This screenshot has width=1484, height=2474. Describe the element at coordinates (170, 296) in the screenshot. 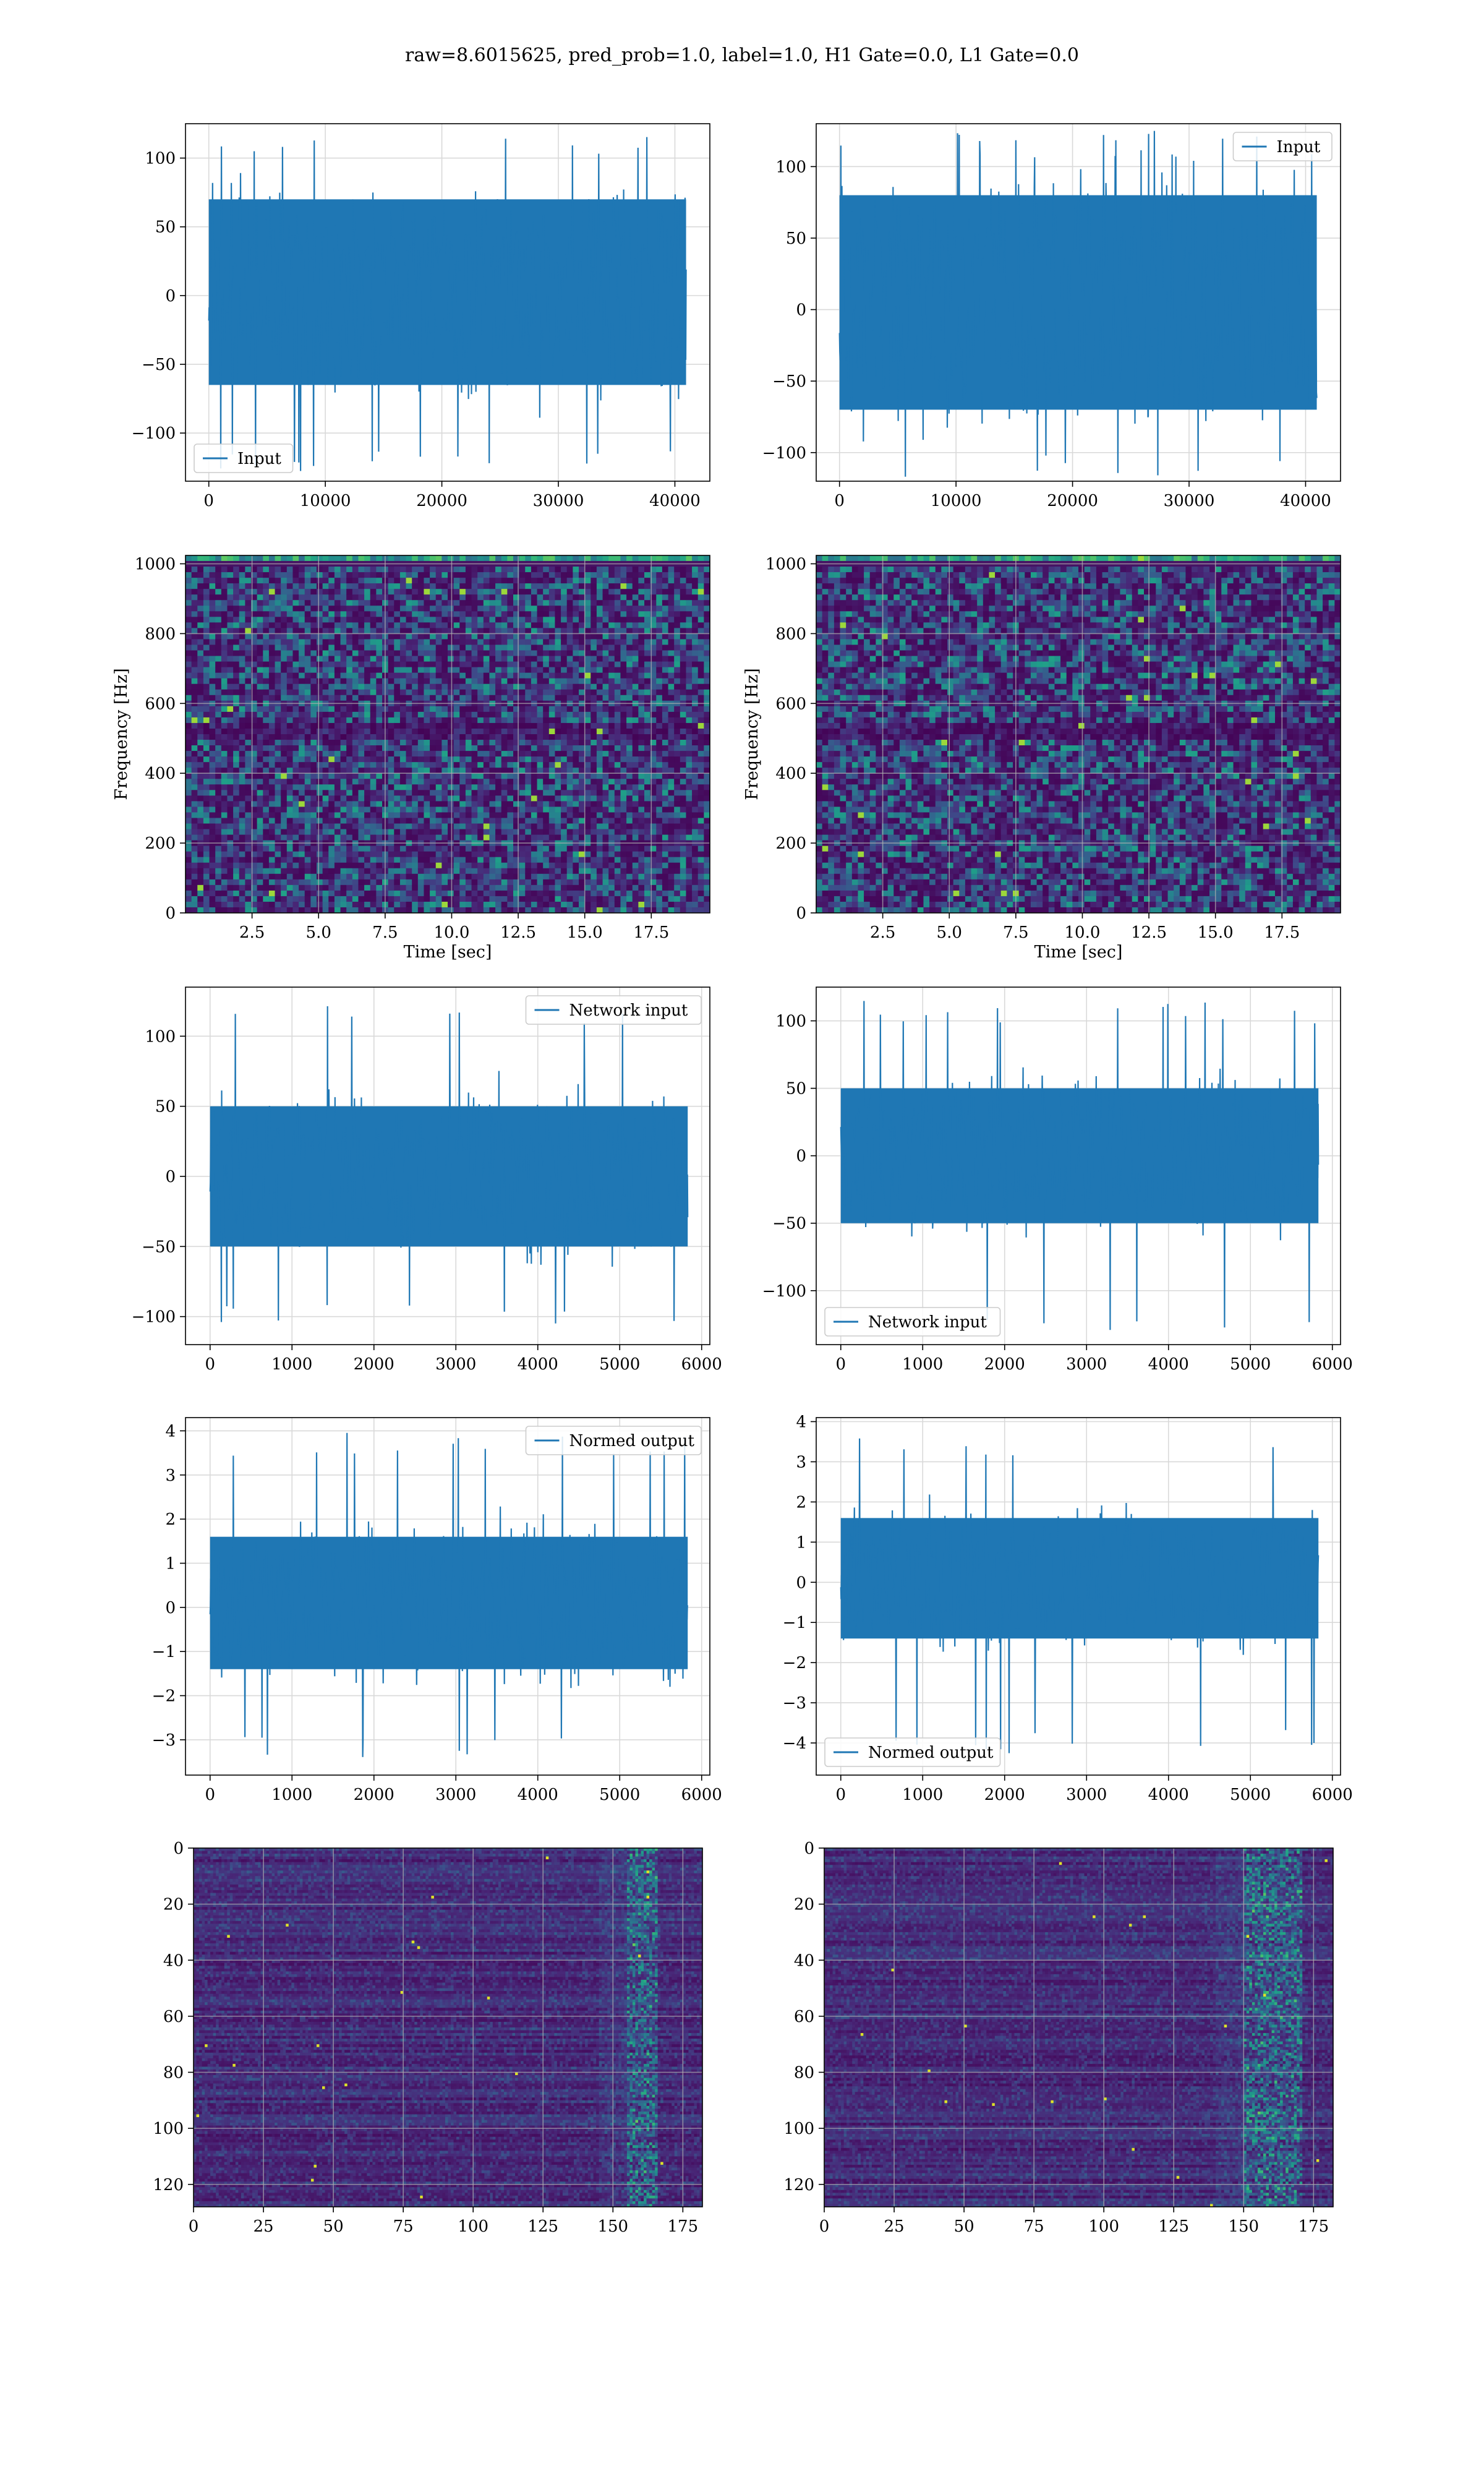

I see `h1-raw-strain-ytick-label: 0` at that location.